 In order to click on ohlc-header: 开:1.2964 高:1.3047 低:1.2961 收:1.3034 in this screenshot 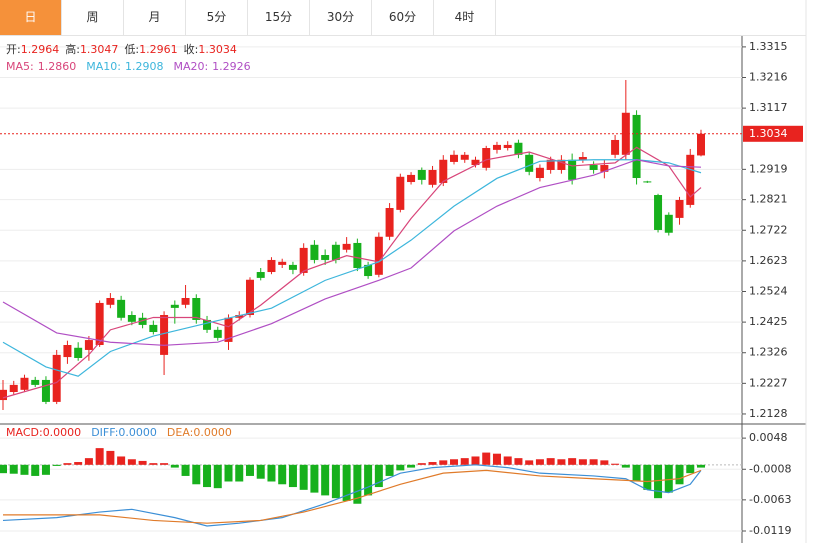, I will do `click(121, 49)`.